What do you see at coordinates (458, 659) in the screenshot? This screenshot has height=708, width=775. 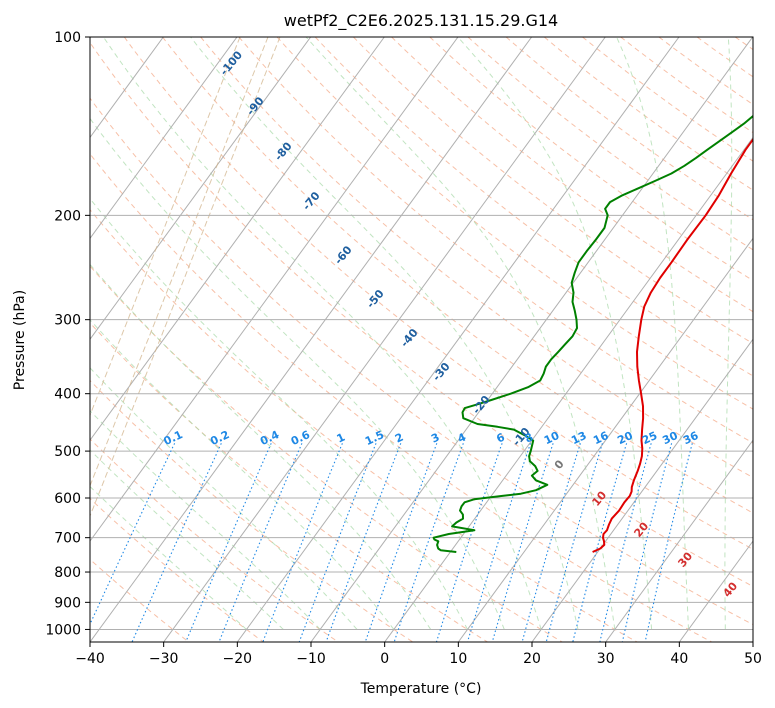 I see `x-tick-label: 10` at bounding box center [458, 659].